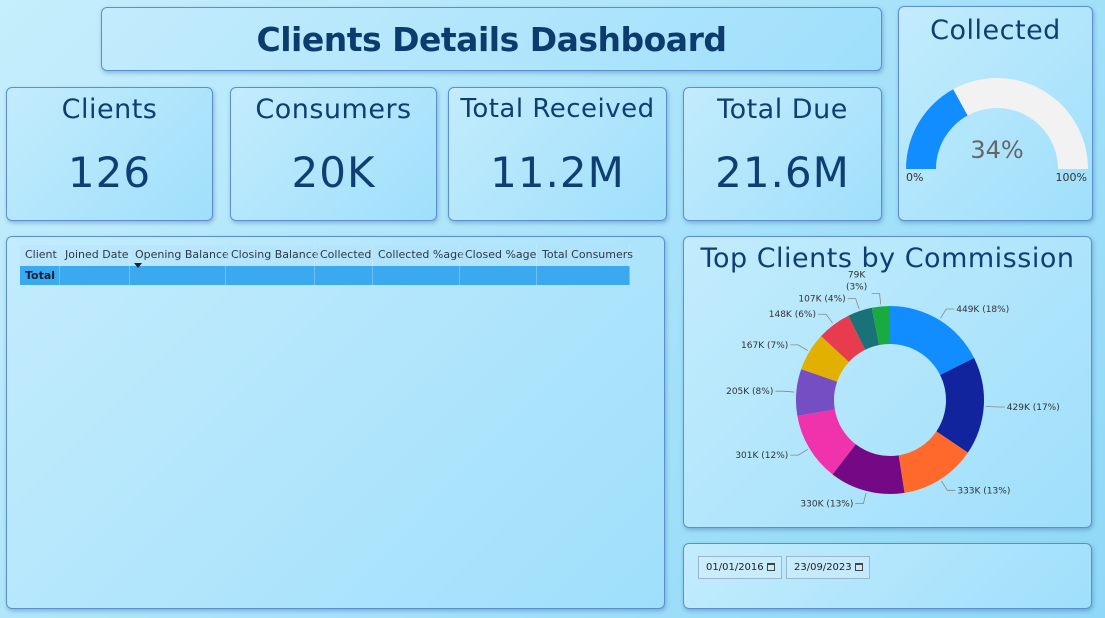 The height and width of the screenshot is (618, 1105). Describe the element at coordinates (983, 491) in the screenshot. I see `data-label: 333K (13%)` at that location.